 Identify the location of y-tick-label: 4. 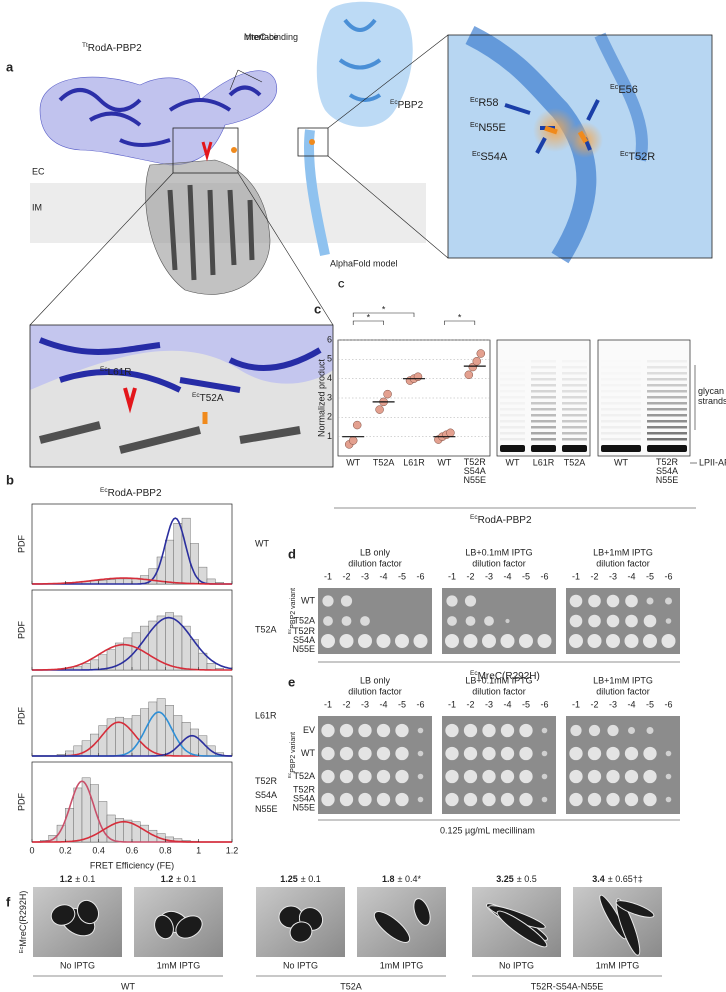
(329, 378).